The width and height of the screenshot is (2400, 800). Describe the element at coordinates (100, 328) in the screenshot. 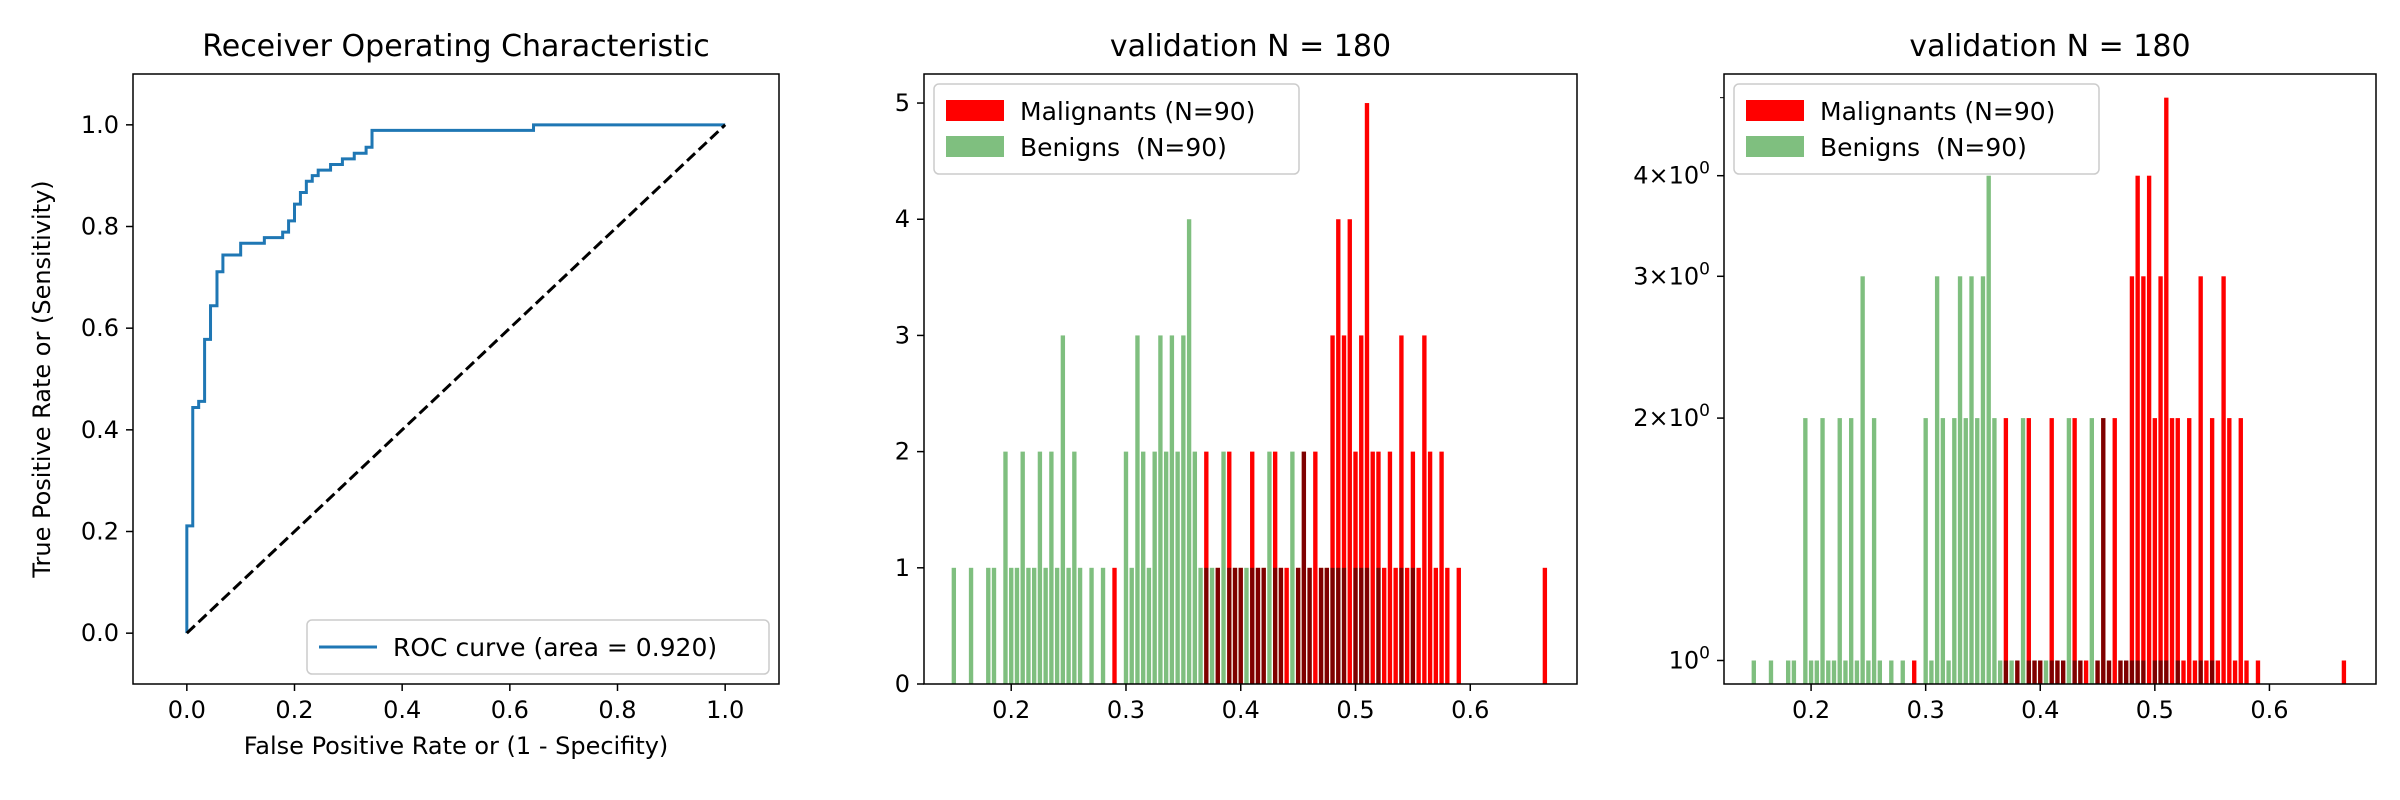

I see `y-tick-label: 0.6` at that location.